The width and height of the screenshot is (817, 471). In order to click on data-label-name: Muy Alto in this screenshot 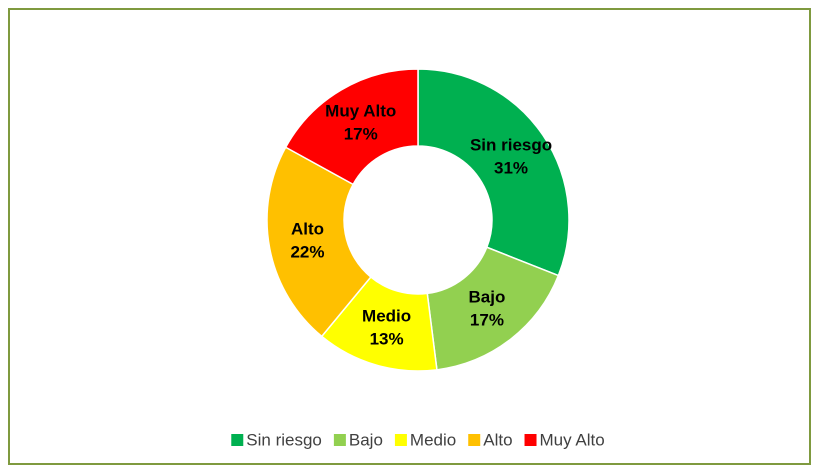, I will do `click(360, 111)`.